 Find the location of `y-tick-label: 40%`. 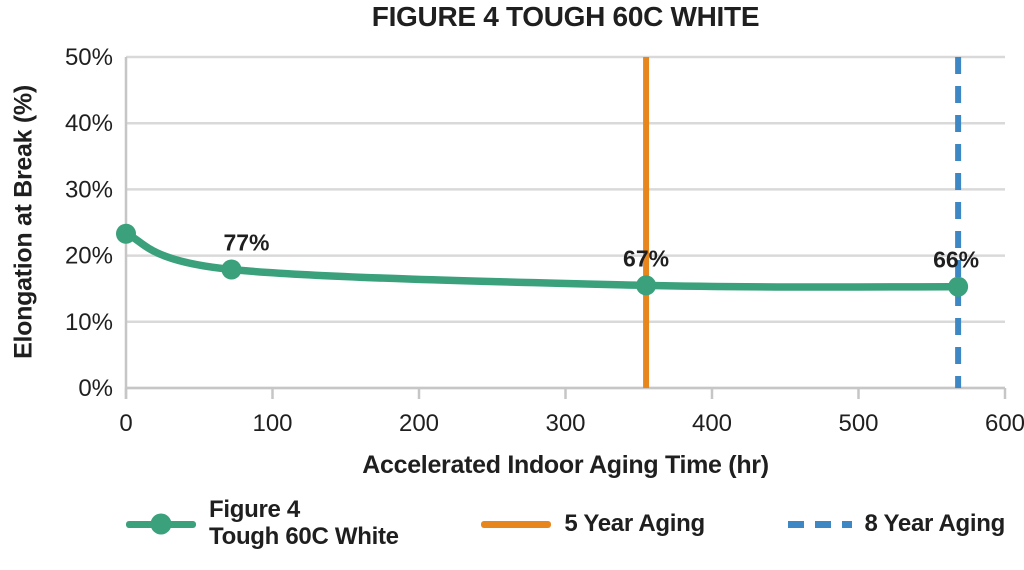

y-tick-label: 40% is located at coordinates (89, 123).